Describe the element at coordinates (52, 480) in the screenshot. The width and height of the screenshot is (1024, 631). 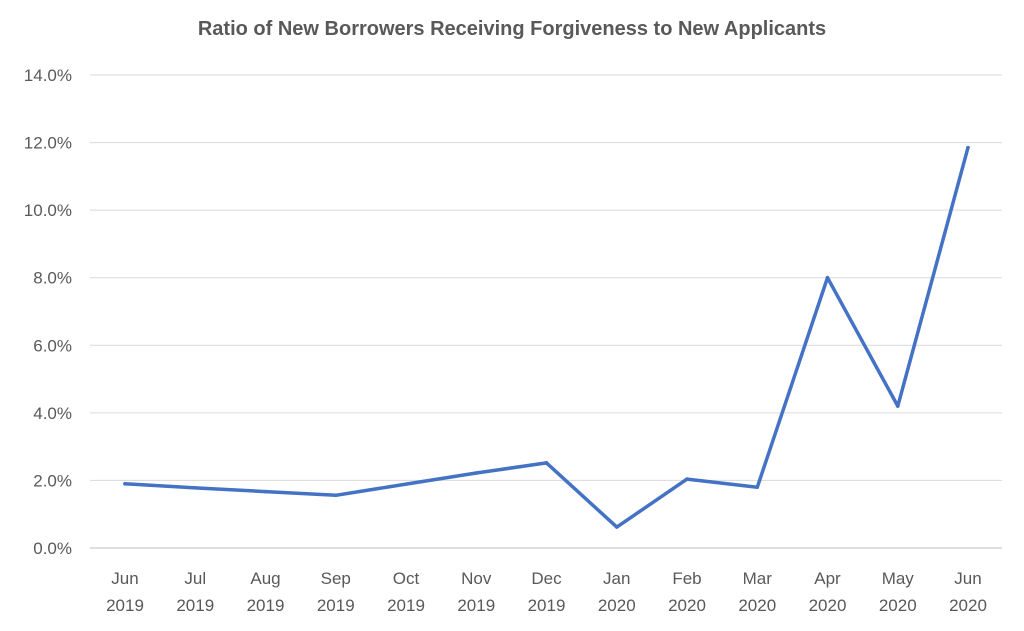
I see `y-tick-label: 2.0%` at that location.